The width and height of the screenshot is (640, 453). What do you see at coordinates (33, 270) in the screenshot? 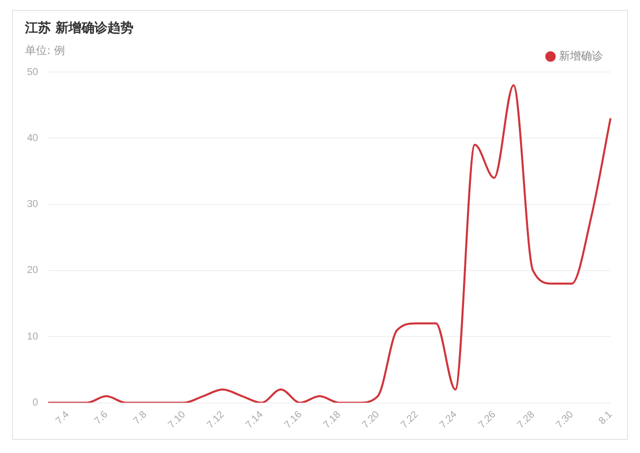
I see `y-tick-label: 20` at bounding box center [33, 270].